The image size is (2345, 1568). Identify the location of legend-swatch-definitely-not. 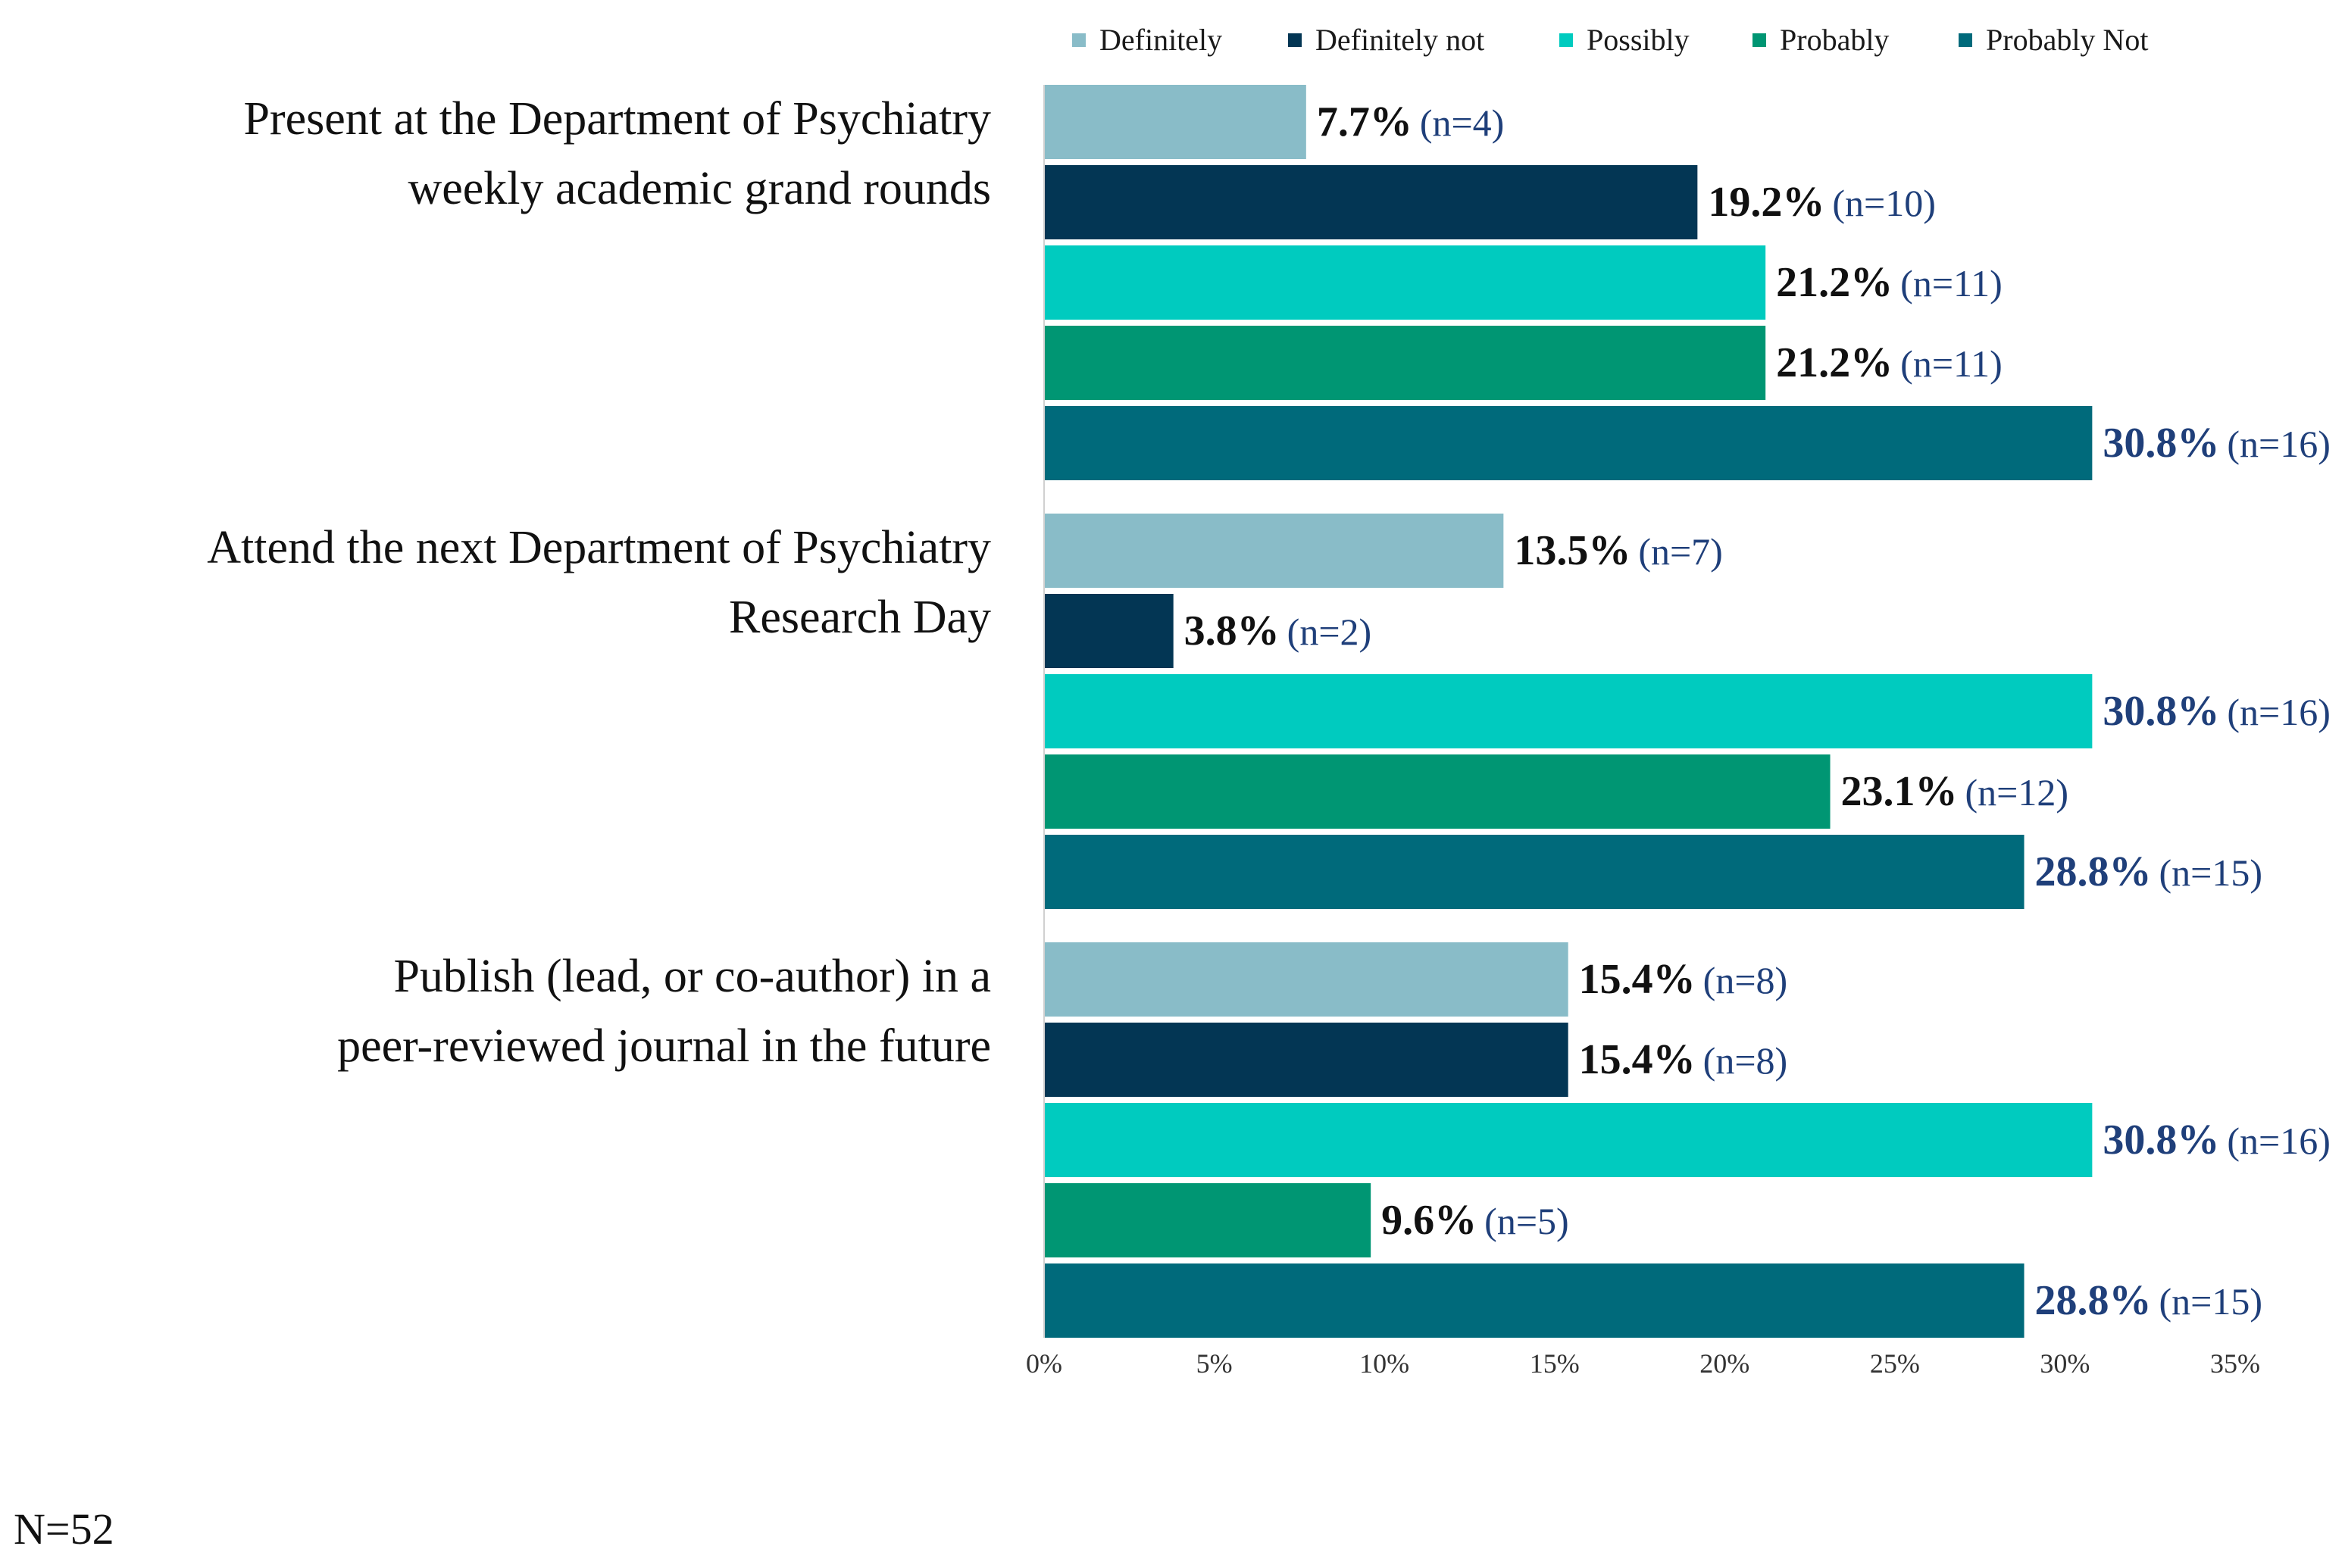
(1295, 40).